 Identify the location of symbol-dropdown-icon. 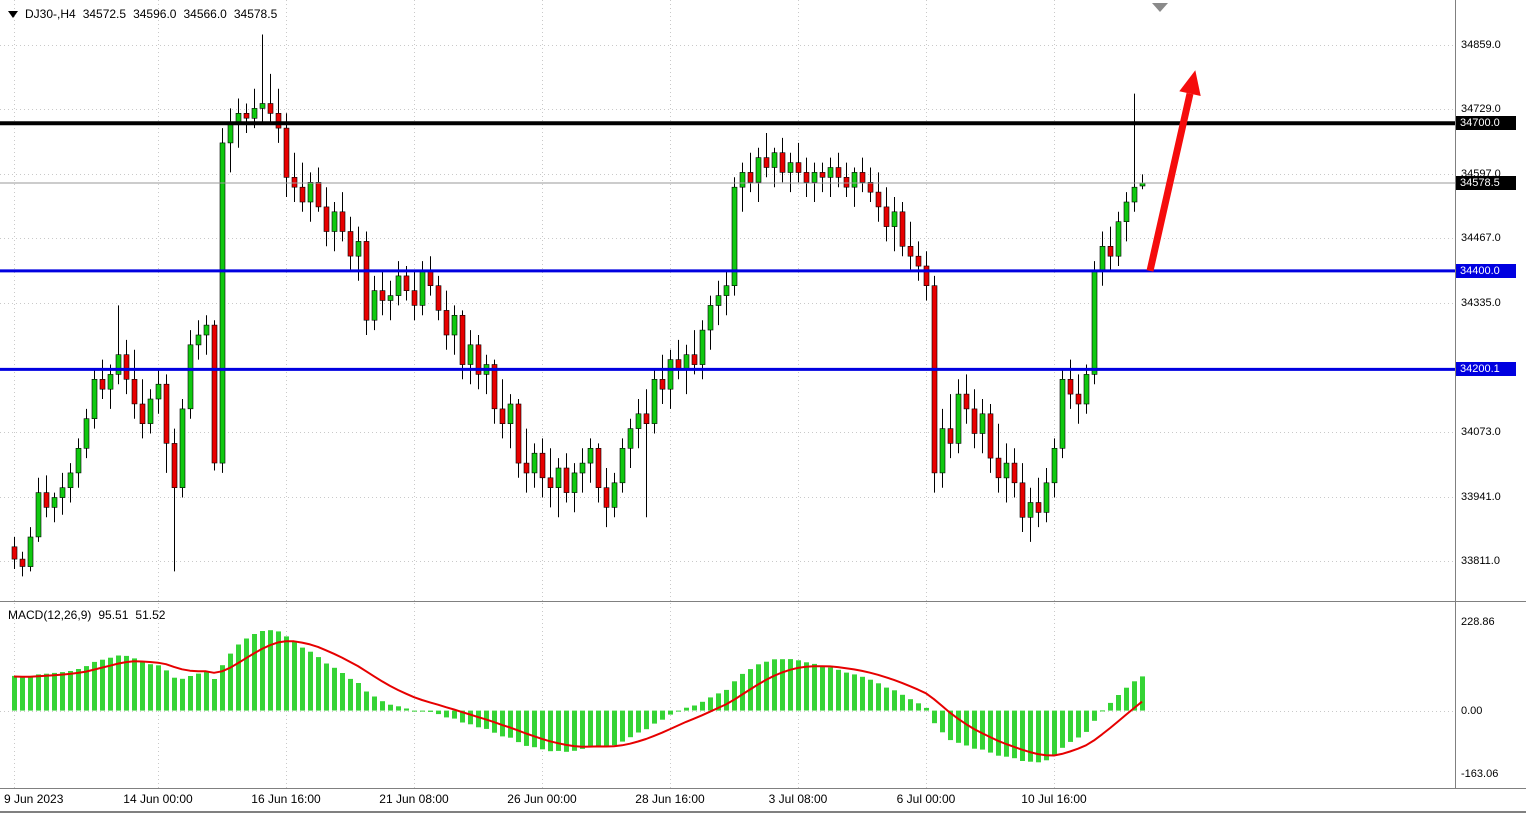
(13, 14).